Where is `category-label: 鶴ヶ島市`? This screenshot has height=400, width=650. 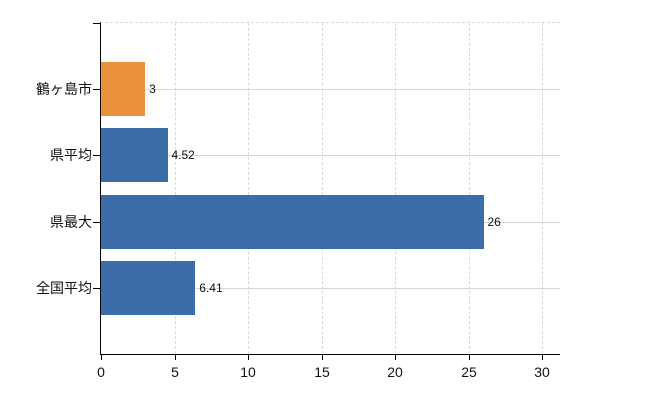
category-label: 鶴ヶ島市 is located at coordinates (64, 89).